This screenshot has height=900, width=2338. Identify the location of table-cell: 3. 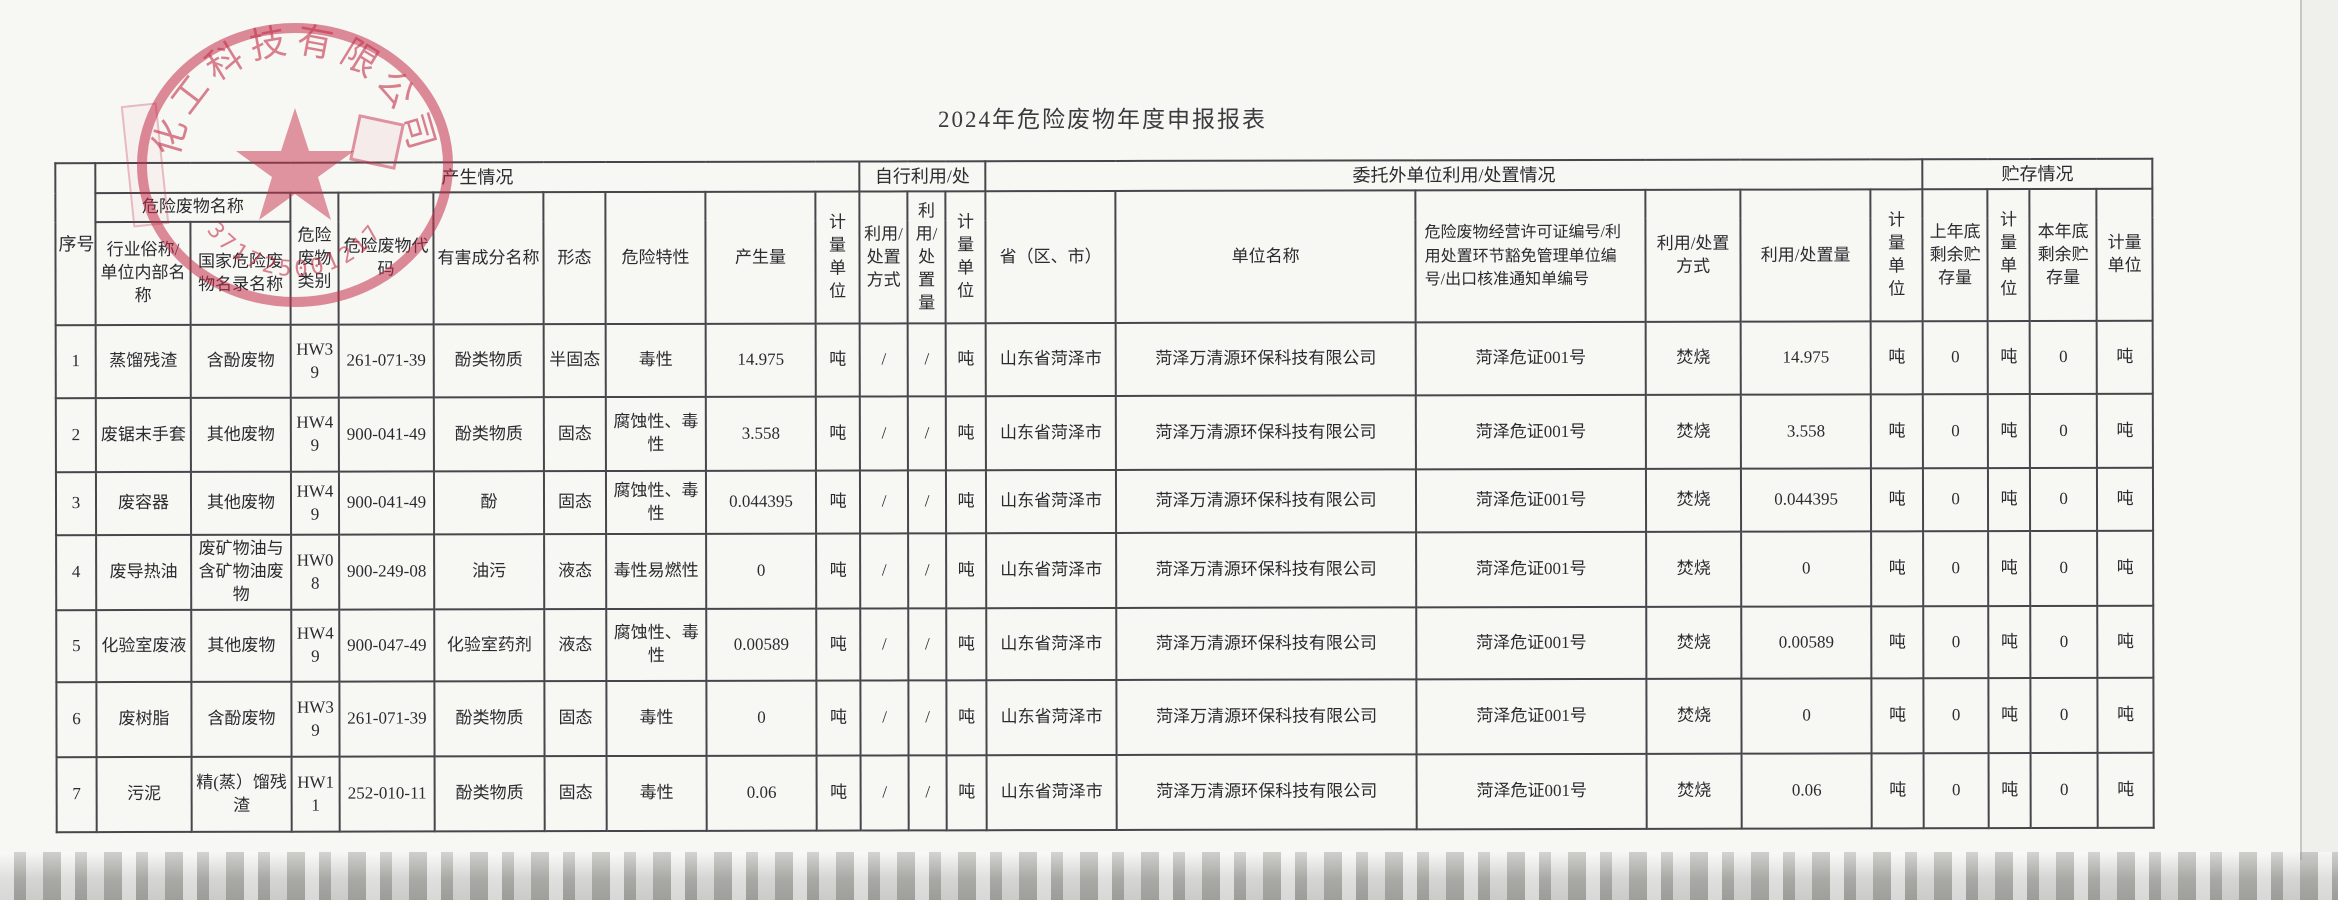
(76, 504).